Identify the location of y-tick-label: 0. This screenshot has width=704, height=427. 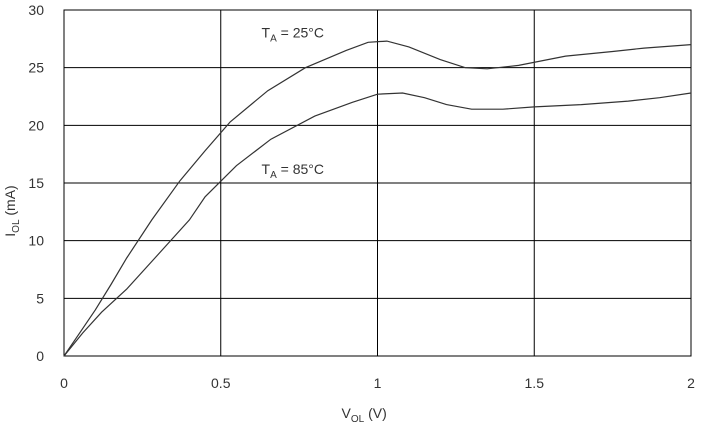
(40, 356).